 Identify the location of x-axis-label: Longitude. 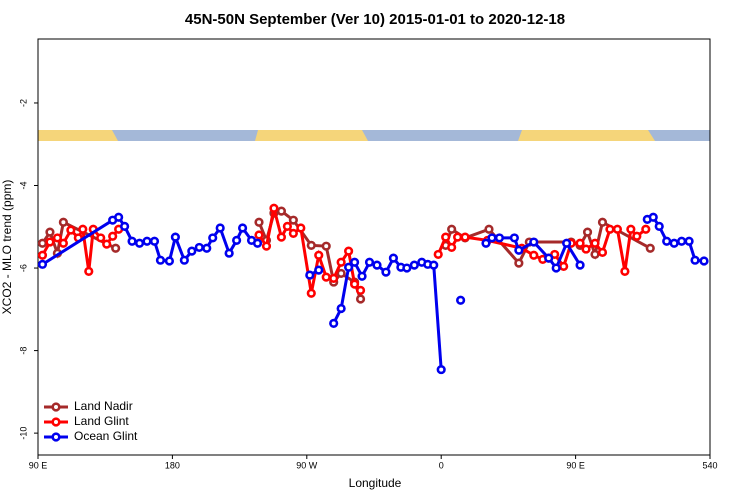
(375, 483).